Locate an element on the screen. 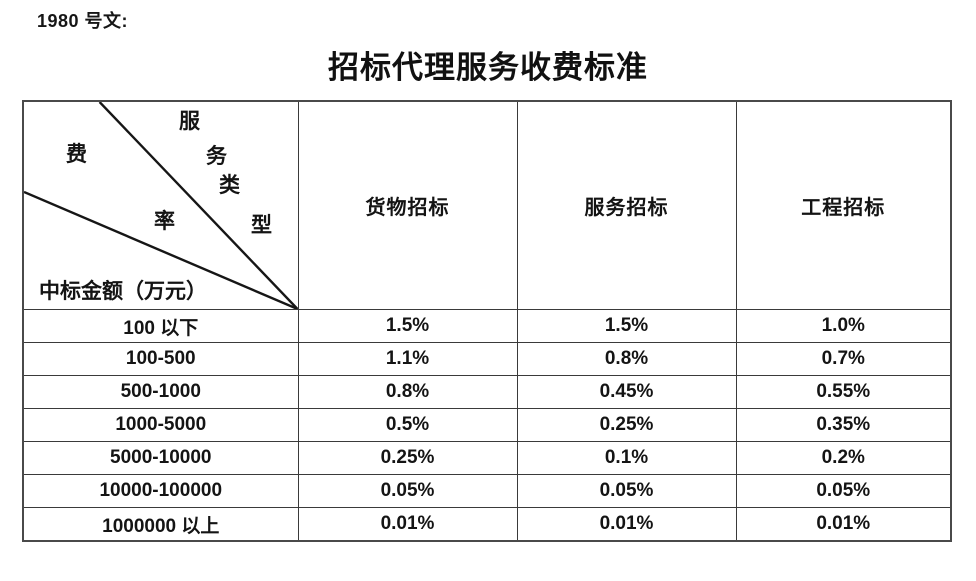  rate-cell-services: 0.01% is located at coordinates (626, 524).